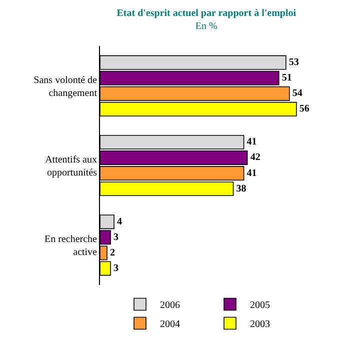  I want to click on chart-title: Etat d'esprit actuel par rapport à l'emploi, so click(206, 13).